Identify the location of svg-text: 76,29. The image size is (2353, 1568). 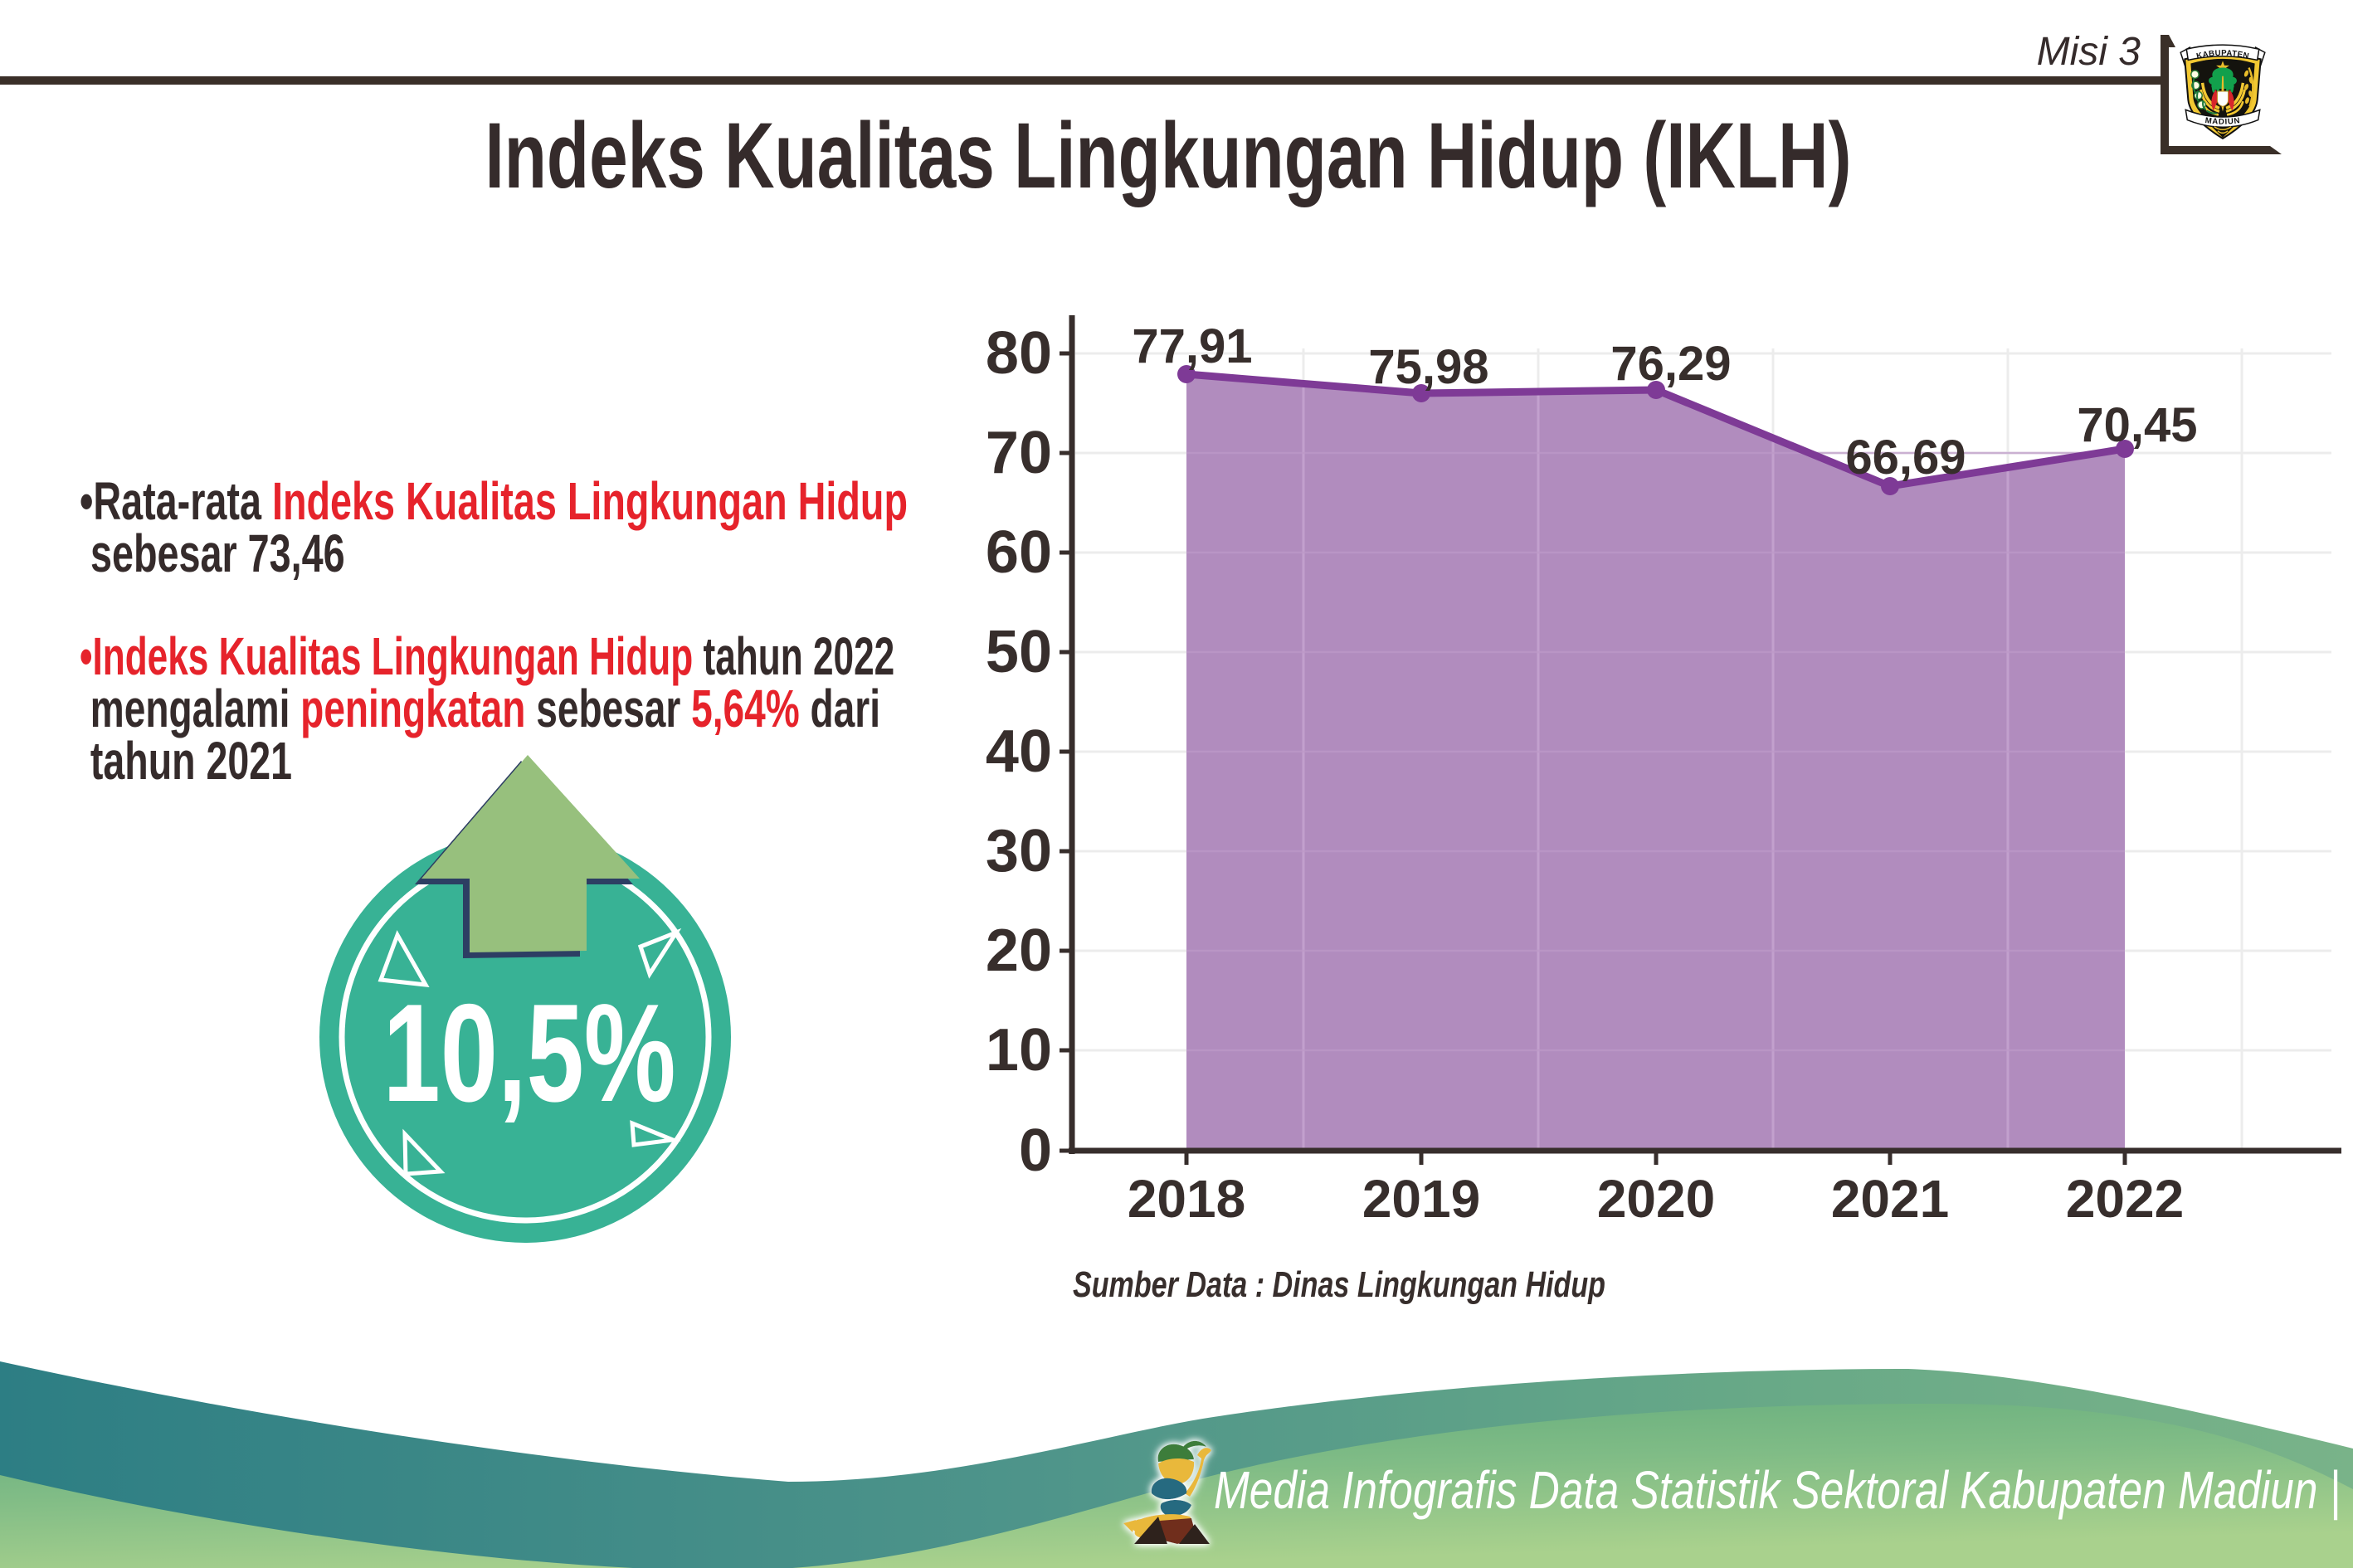
(1670, 364).